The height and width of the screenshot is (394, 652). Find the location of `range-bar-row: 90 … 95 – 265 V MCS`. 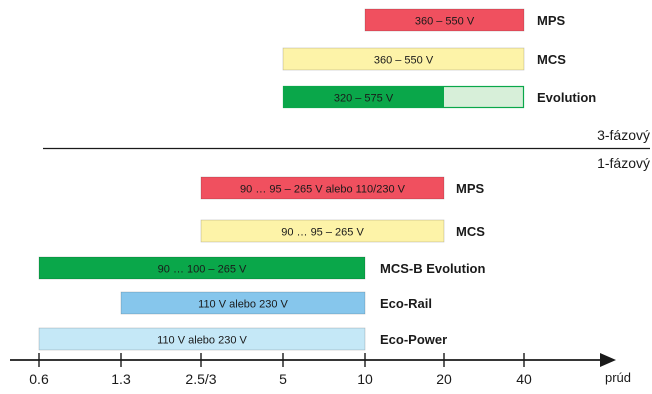

range-bar-row: 90 … 95 – 265 V MCS is located at coordinates (342, 231).